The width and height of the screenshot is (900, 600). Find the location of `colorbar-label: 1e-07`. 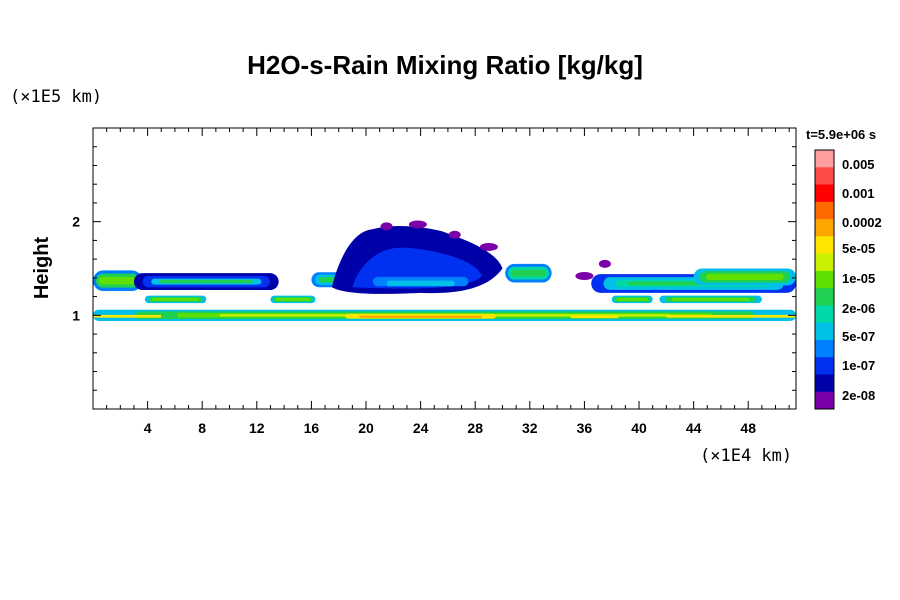

colorbar-label: 1e-07 is located at coordinates (858, 365).